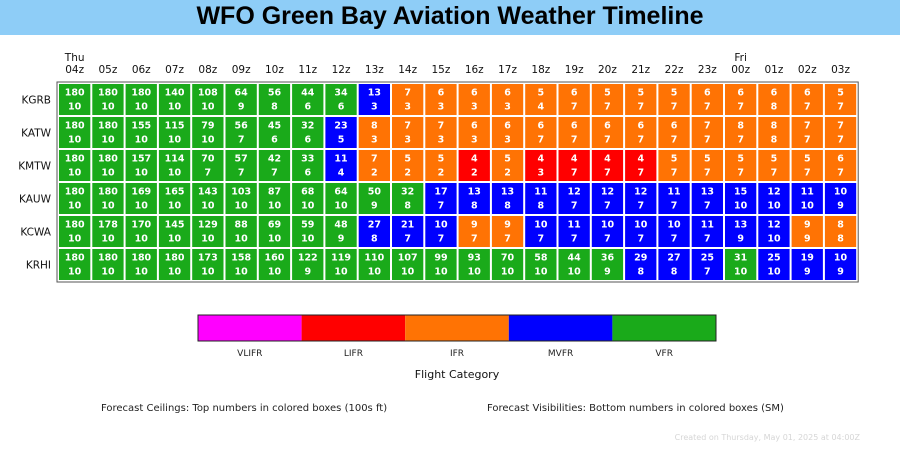 This screenshot has width=900, height=461. What do you see at coordinates (740, 225) in the screenshot?
I see `ceiling-value: 13` at bounding box center [740, 225].